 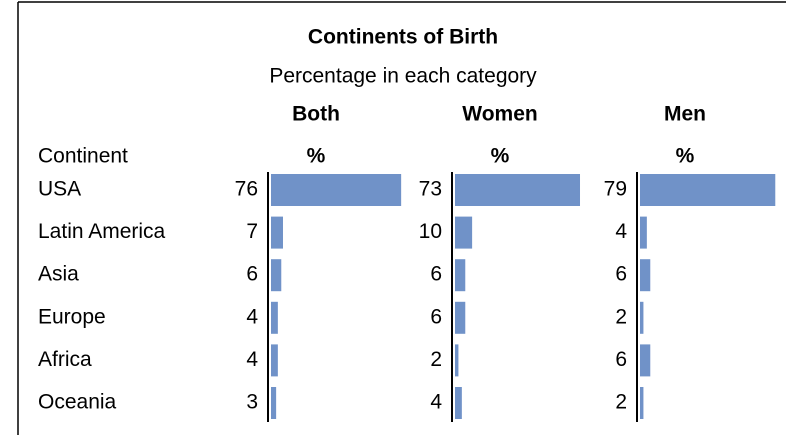 What do you see at coordinates (430, 231) in the screenshot?
I see `value-label: 10` at bounding box center [430, 231].